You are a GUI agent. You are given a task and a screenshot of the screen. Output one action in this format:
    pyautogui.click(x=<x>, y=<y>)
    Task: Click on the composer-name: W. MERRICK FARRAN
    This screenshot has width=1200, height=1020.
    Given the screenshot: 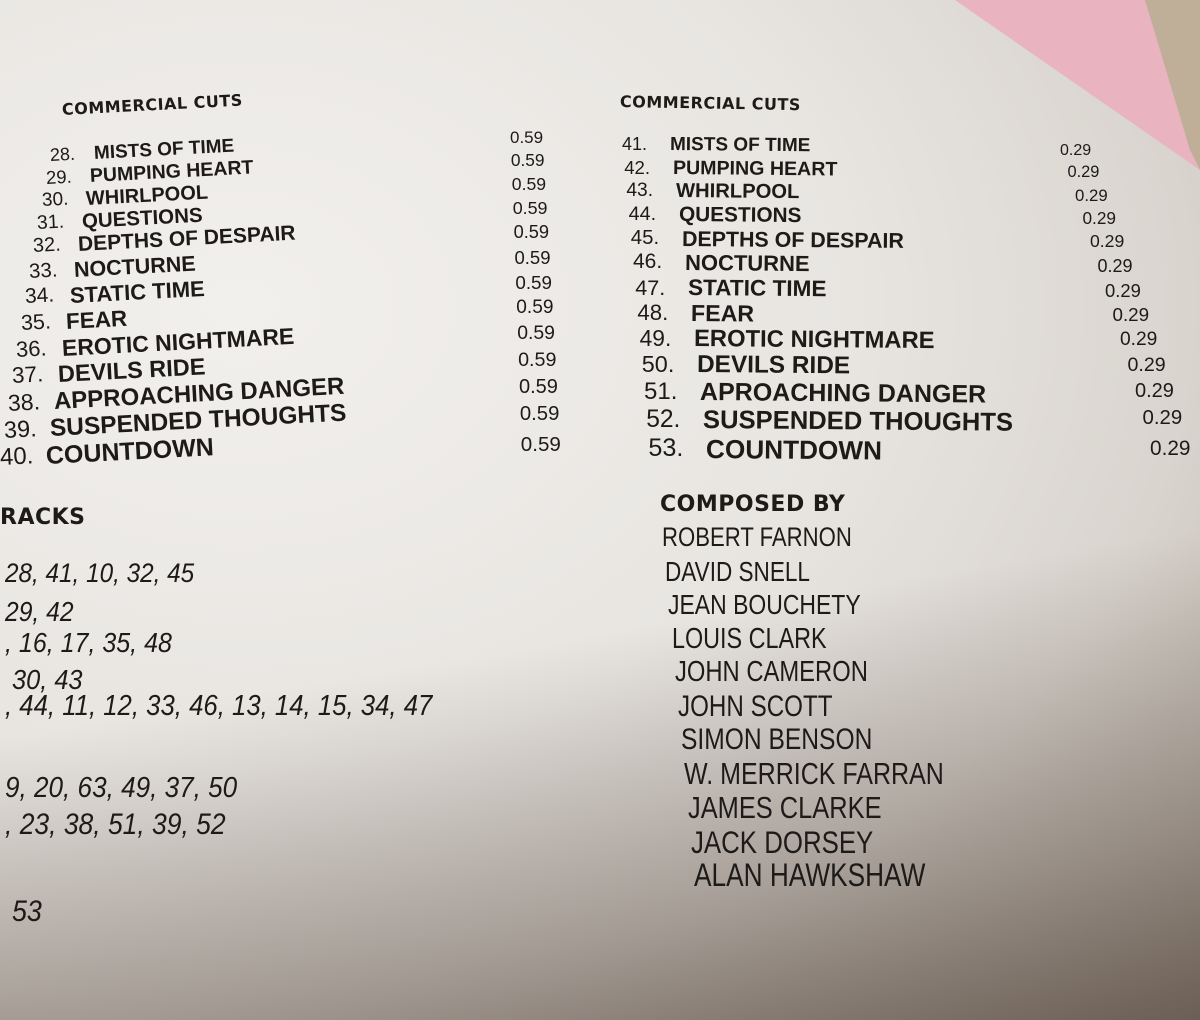 What is the action you would take?
    pyautogui.click(x=814, y=773)
    